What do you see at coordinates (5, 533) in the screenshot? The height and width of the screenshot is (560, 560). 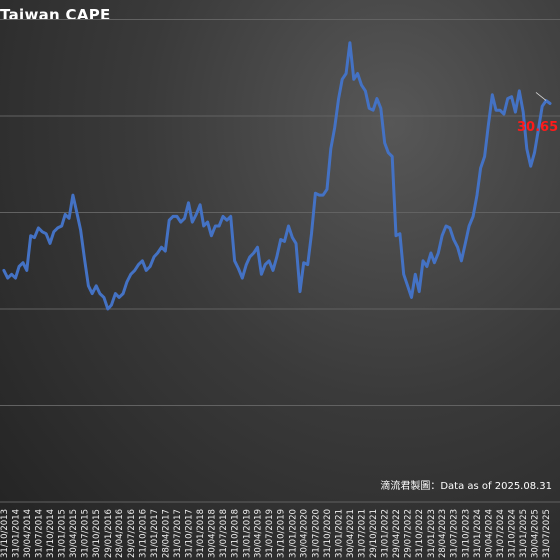 I see `x-tick-label: 31/10/2013` at bounding box center [5, 533].